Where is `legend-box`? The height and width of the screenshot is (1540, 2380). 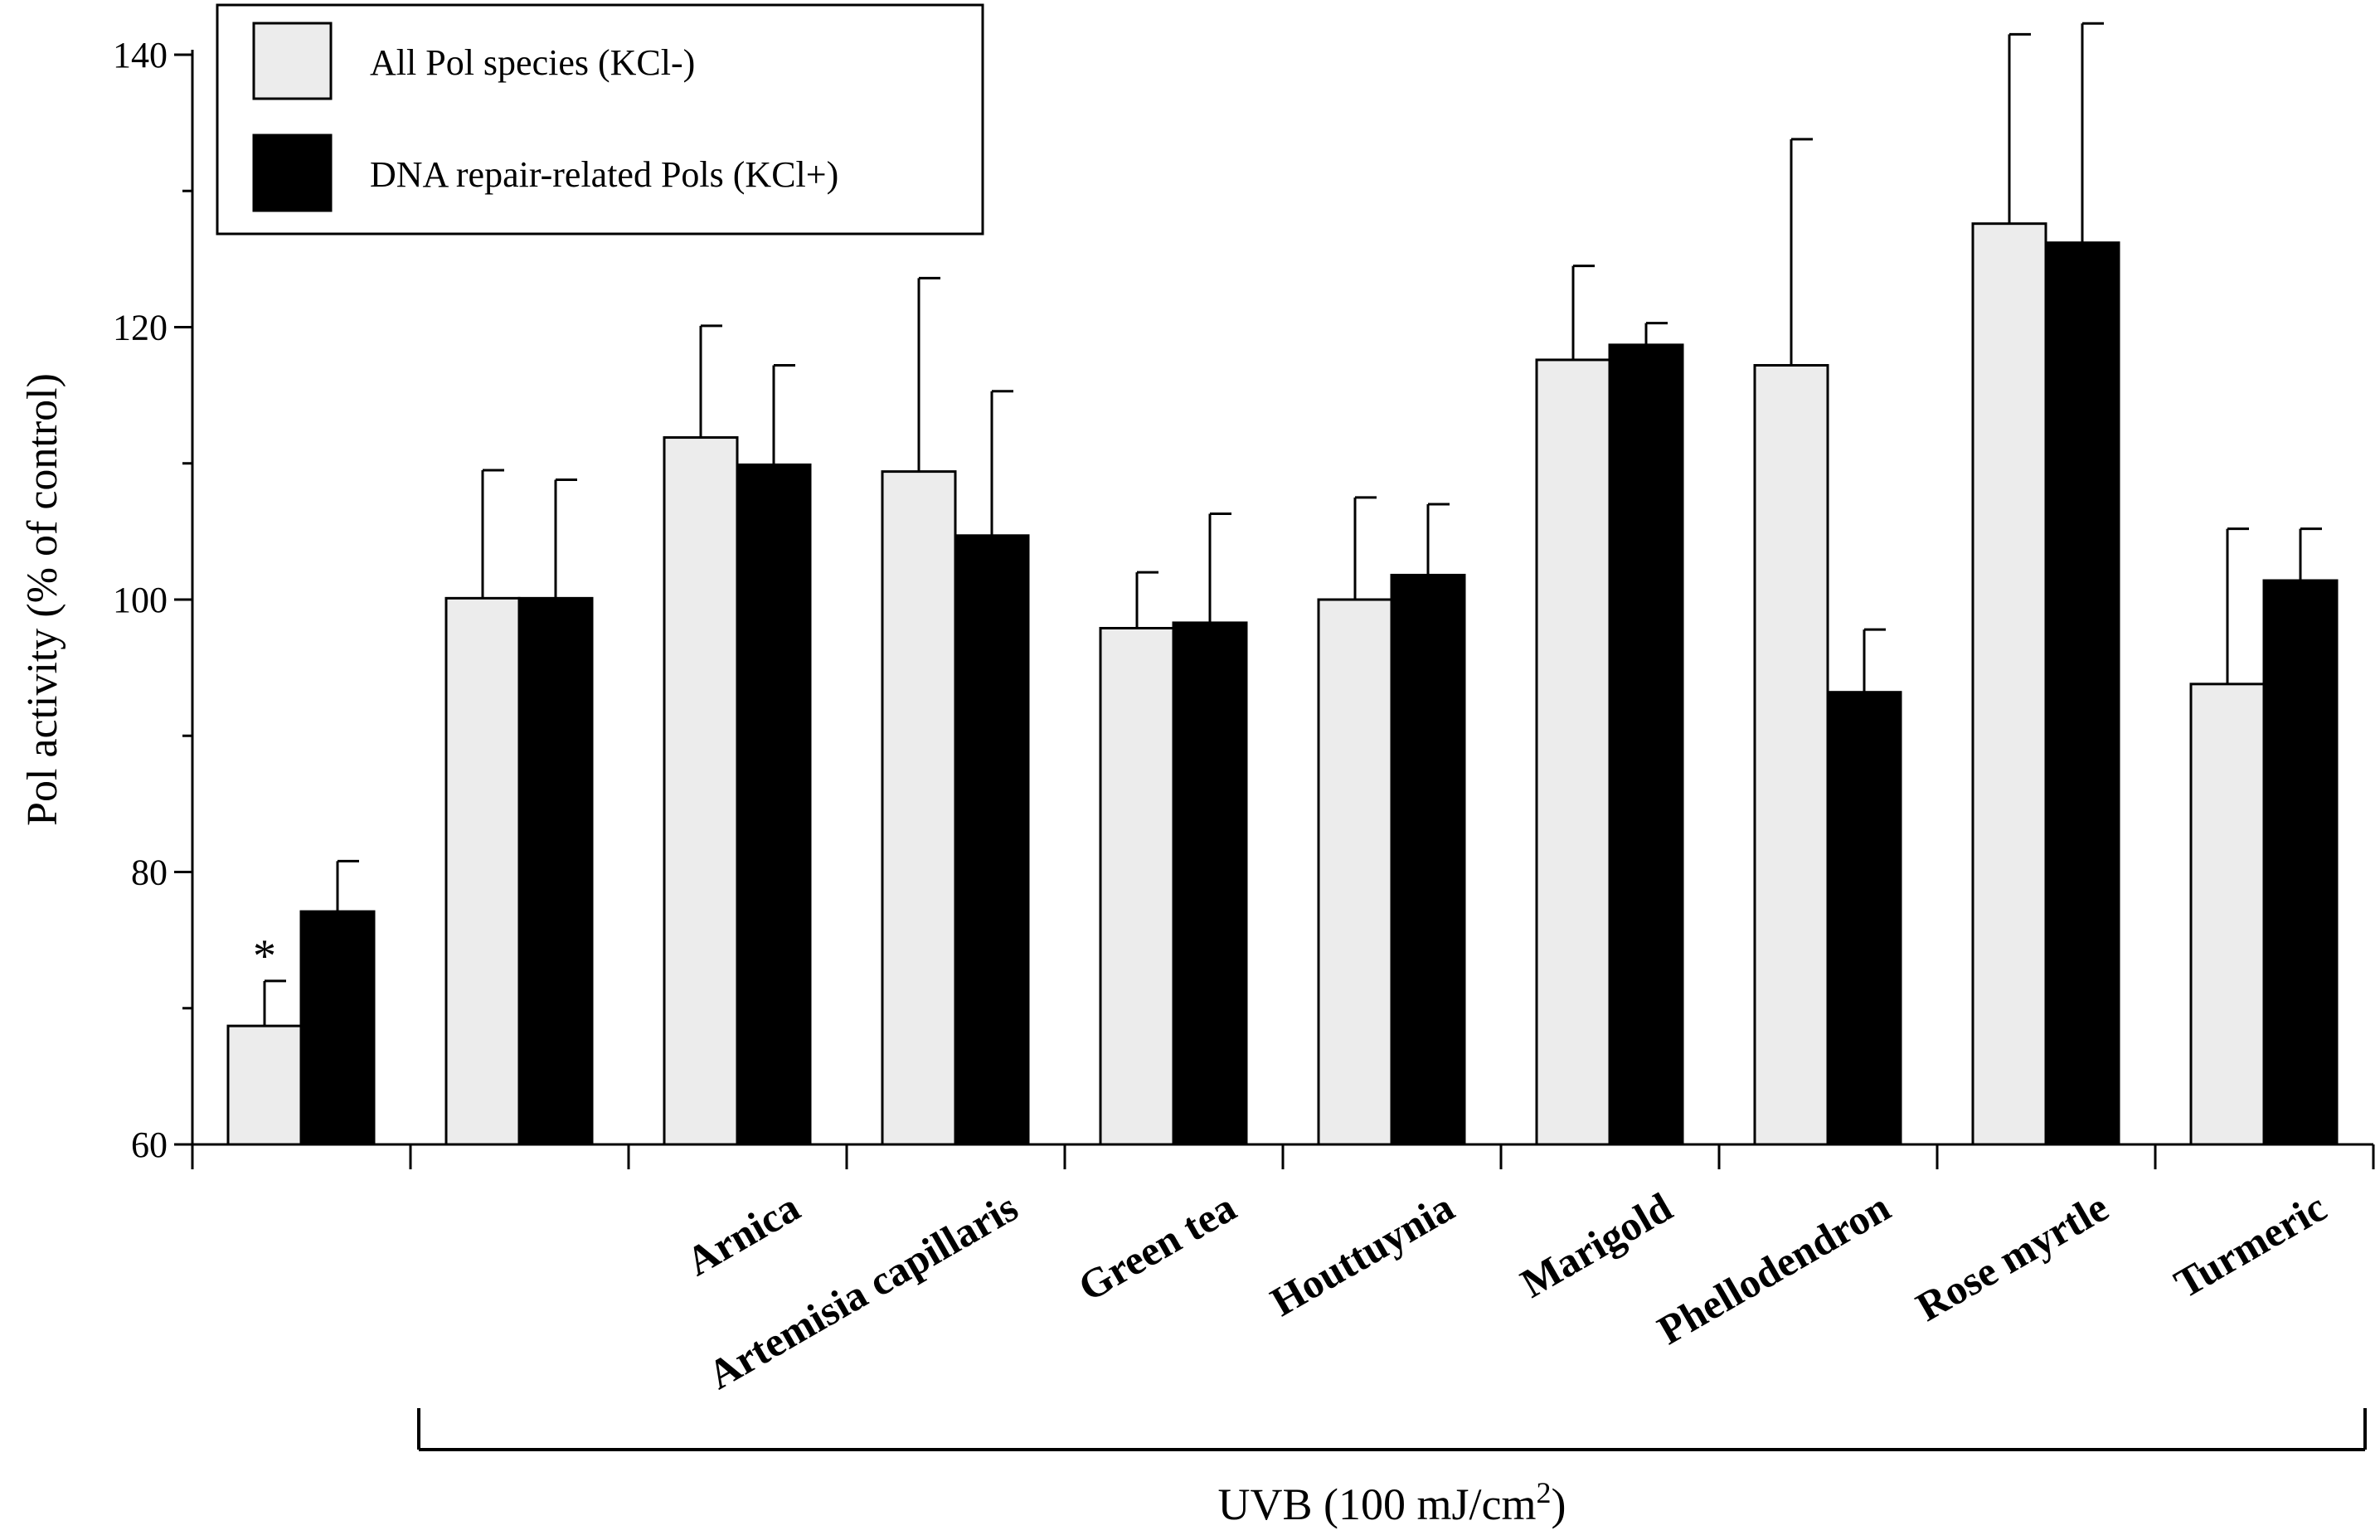
legend-box is located at coordinates (600, 119).